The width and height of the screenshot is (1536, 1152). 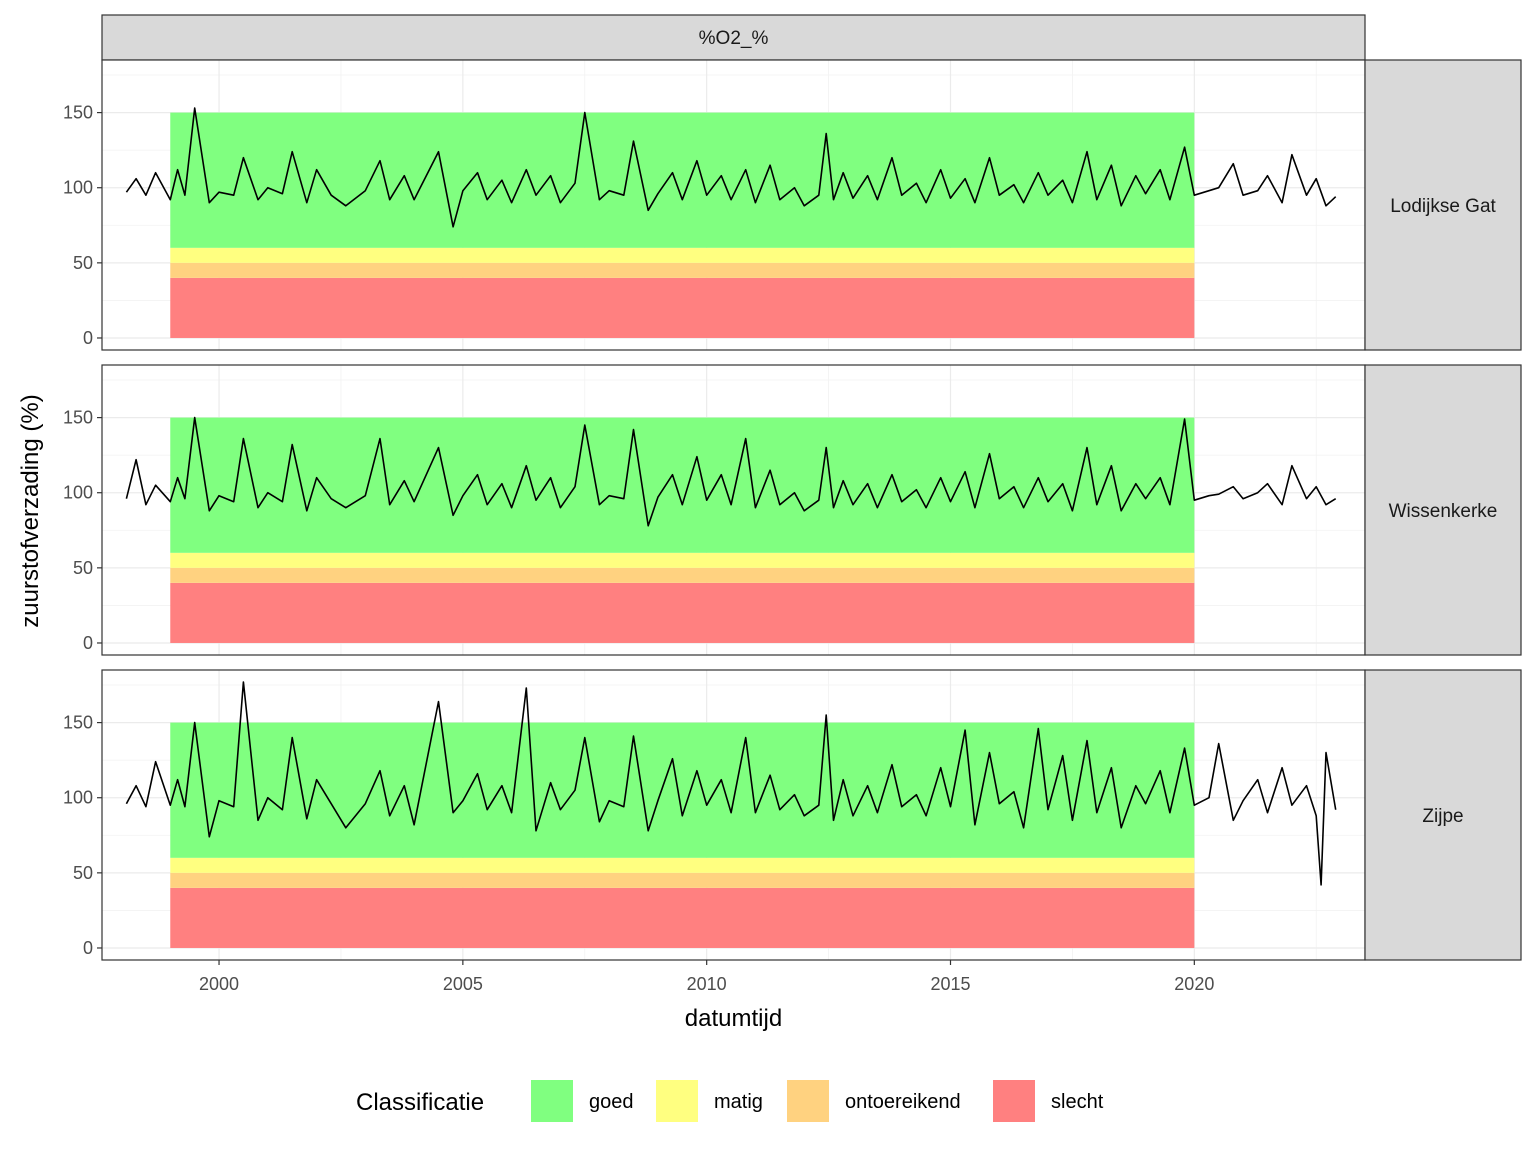 What do you see at coordinates (738, 1102) in the screenshot?
I see `legend-label-matig: matig` at bounding box center [738, 1102].